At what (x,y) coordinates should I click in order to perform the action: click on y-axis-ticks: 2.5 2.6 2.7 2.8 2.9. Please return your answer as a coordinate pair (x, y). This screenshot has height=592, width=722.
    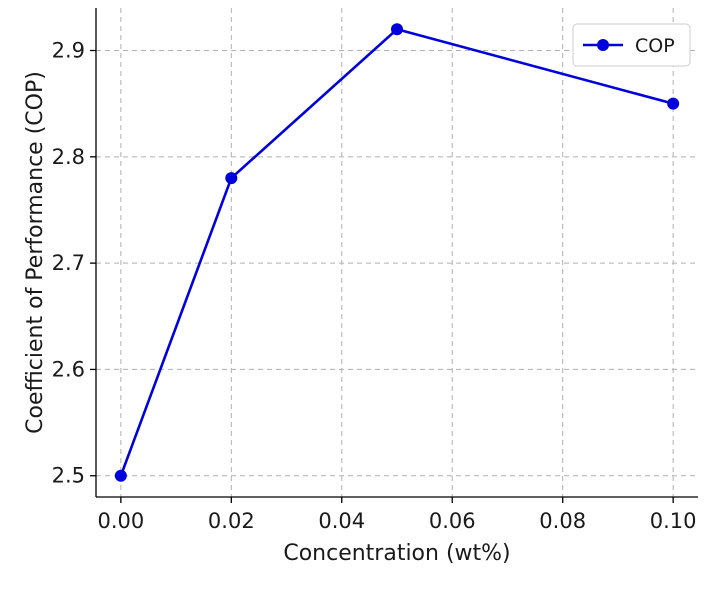
    Looking at the image, I should click on (74, 263).